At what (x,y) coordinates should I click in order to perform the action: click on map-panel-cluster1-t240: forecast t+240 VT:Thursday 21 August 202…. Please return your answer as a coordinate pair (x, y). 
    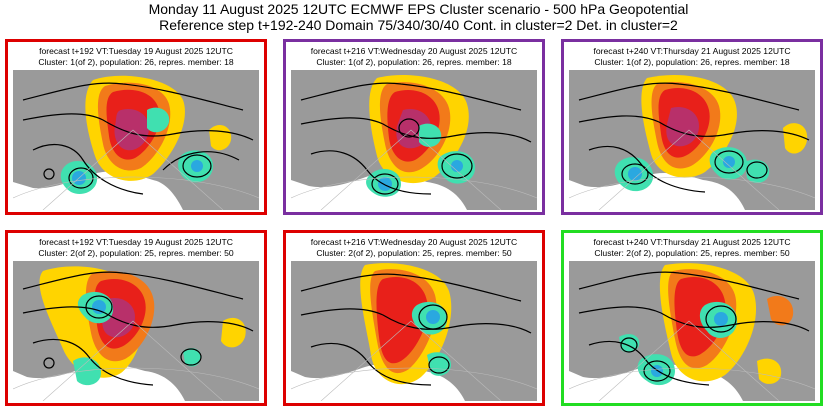
    Looking at the image, I should click on (692, 127).